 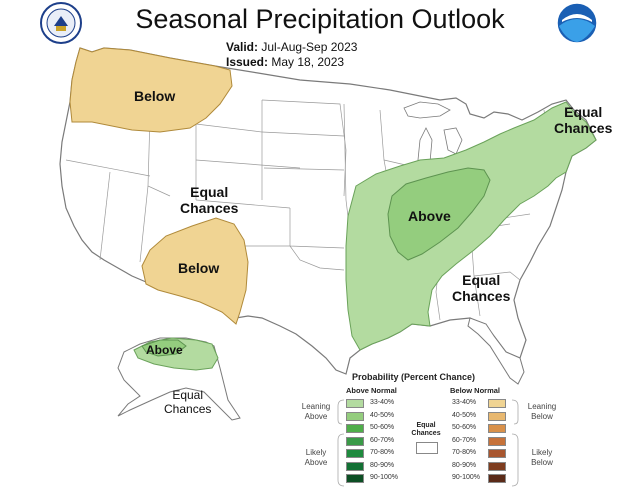 I want to click on department-of-commerce-seal, so click(x=61, y=23).